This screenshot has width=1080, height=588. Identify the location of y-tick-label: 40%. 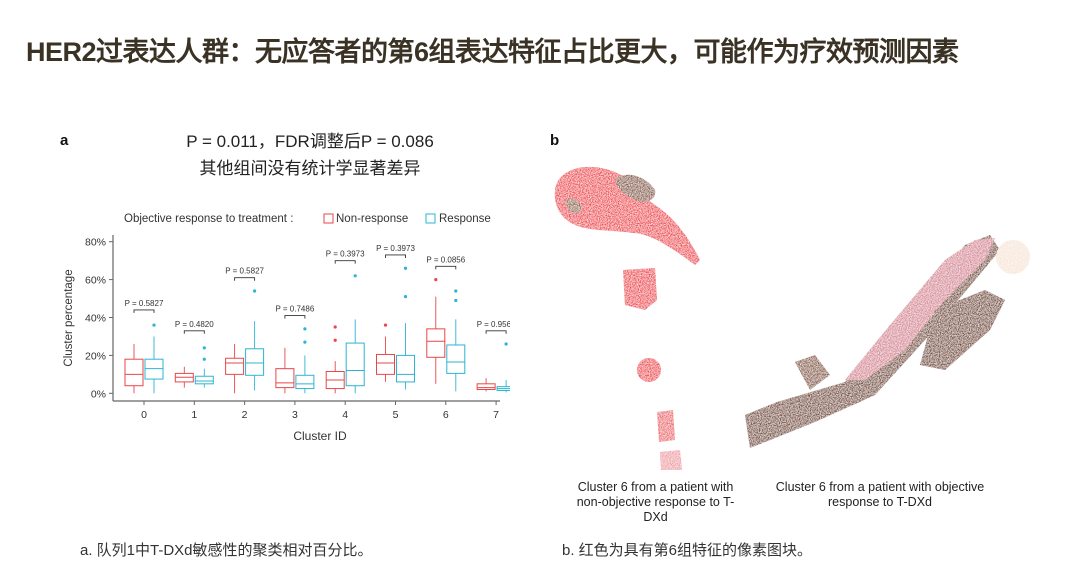
(95, 319).